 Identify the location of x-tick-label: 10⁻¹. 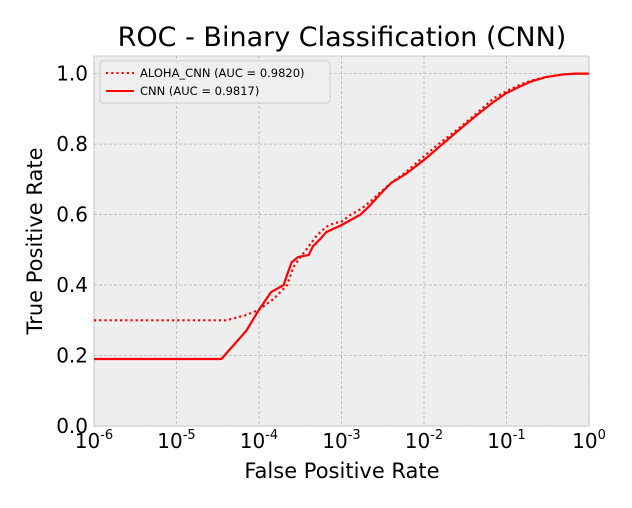
(506, 440).